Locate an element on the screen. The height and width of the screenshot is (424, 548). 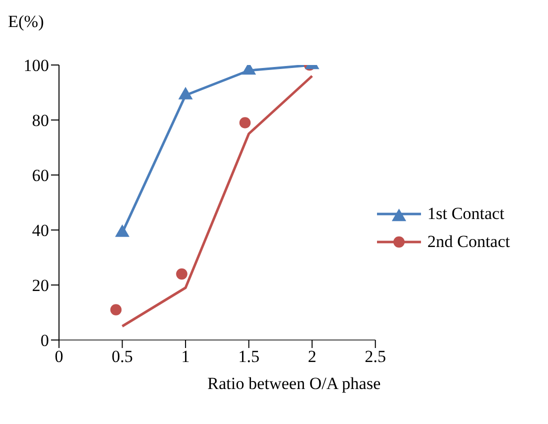
x-tick-label: 0 is located at coordinates (59, 356).